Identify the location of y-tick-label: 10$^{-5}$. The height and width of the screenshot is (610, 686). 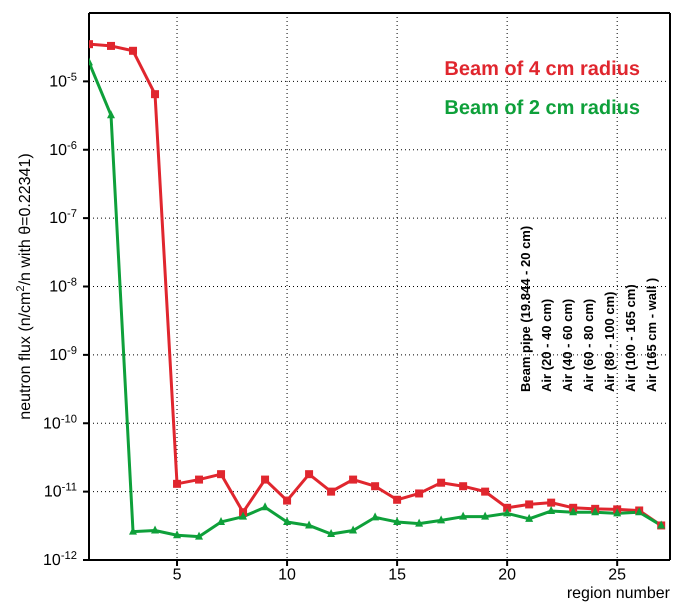
(63, 80).